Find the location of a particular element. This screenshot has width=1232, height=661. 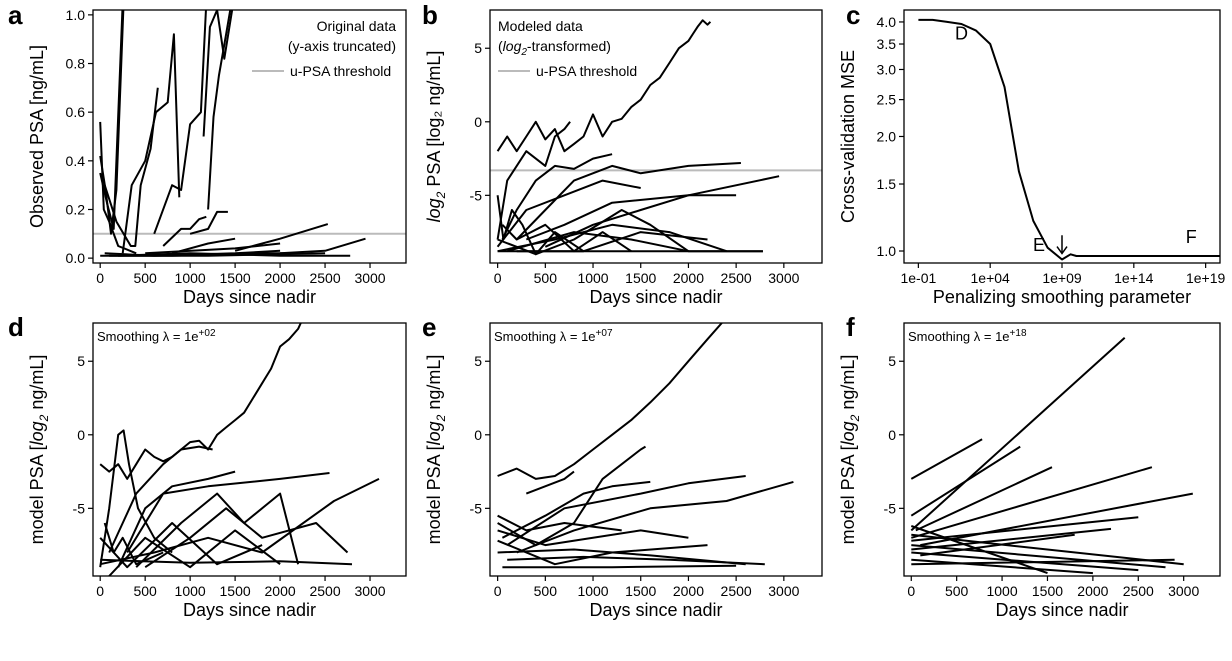

panel-b-xtick-label-4: 2000 is located at coordinates (688, 278).